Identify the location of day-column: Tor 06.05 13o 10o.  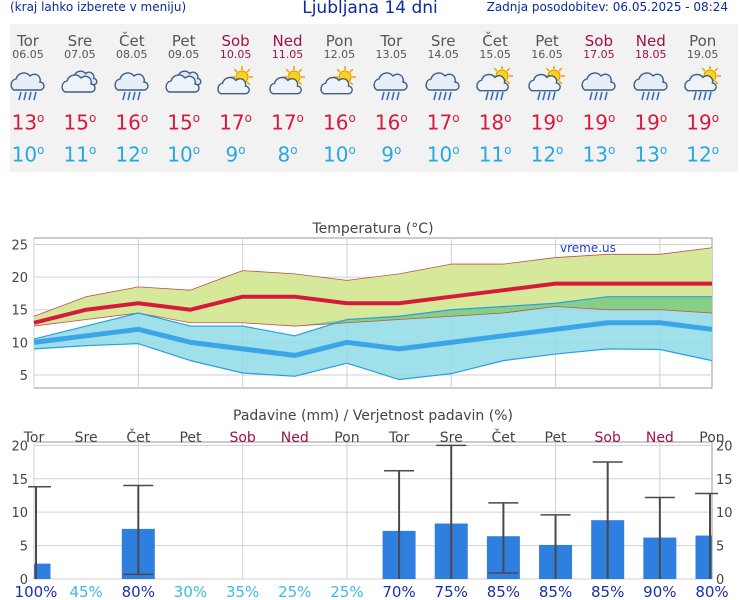
(28, 98).